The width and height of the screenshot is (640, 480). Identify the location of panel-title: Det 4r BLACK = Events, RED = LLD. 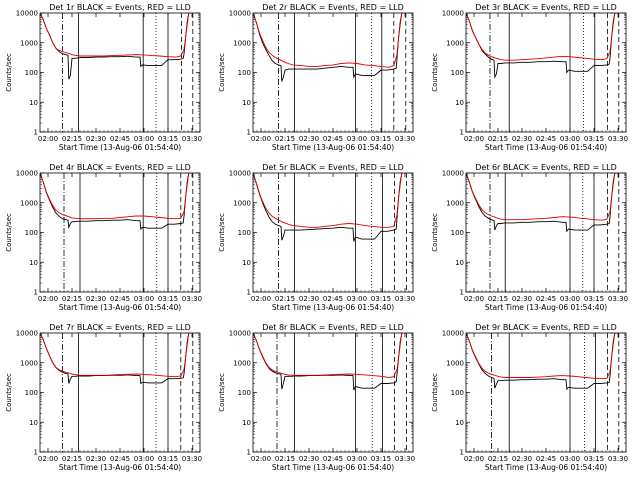
(120, 167).